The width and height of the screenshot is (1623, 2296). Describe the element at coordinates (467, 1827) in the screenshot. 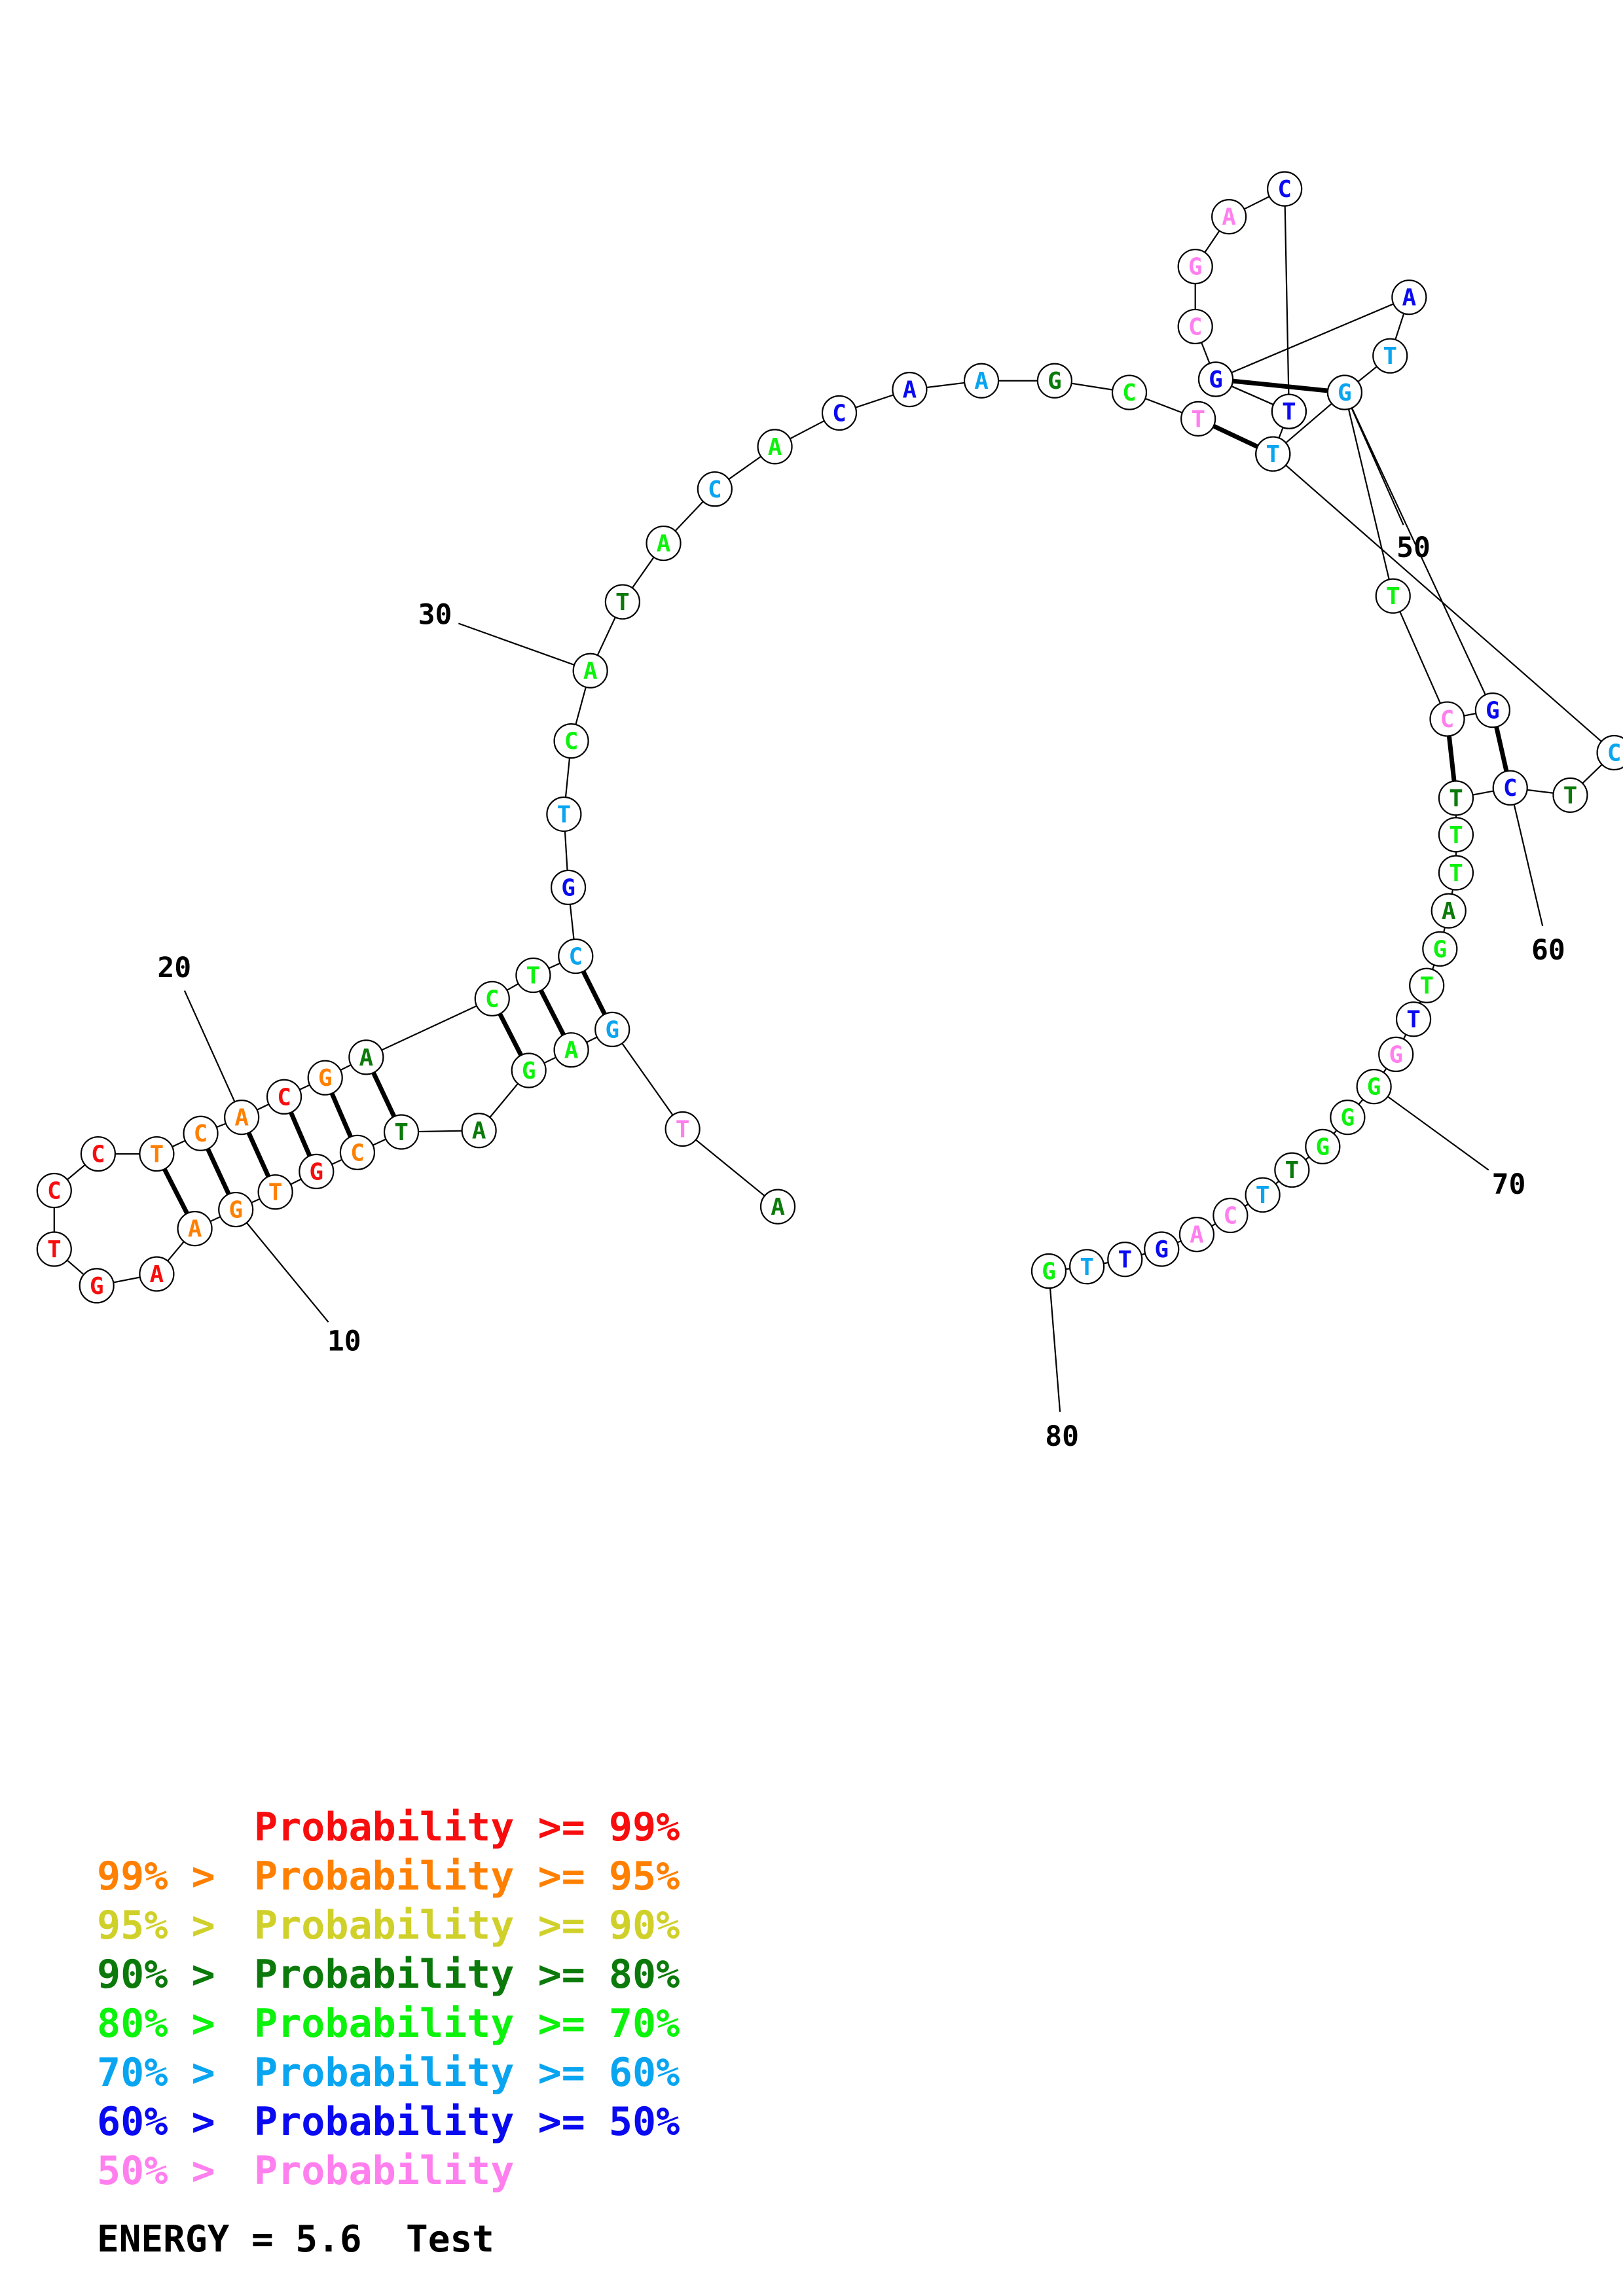

I see `legend-label-p99: Probability >= 99%` at that location.